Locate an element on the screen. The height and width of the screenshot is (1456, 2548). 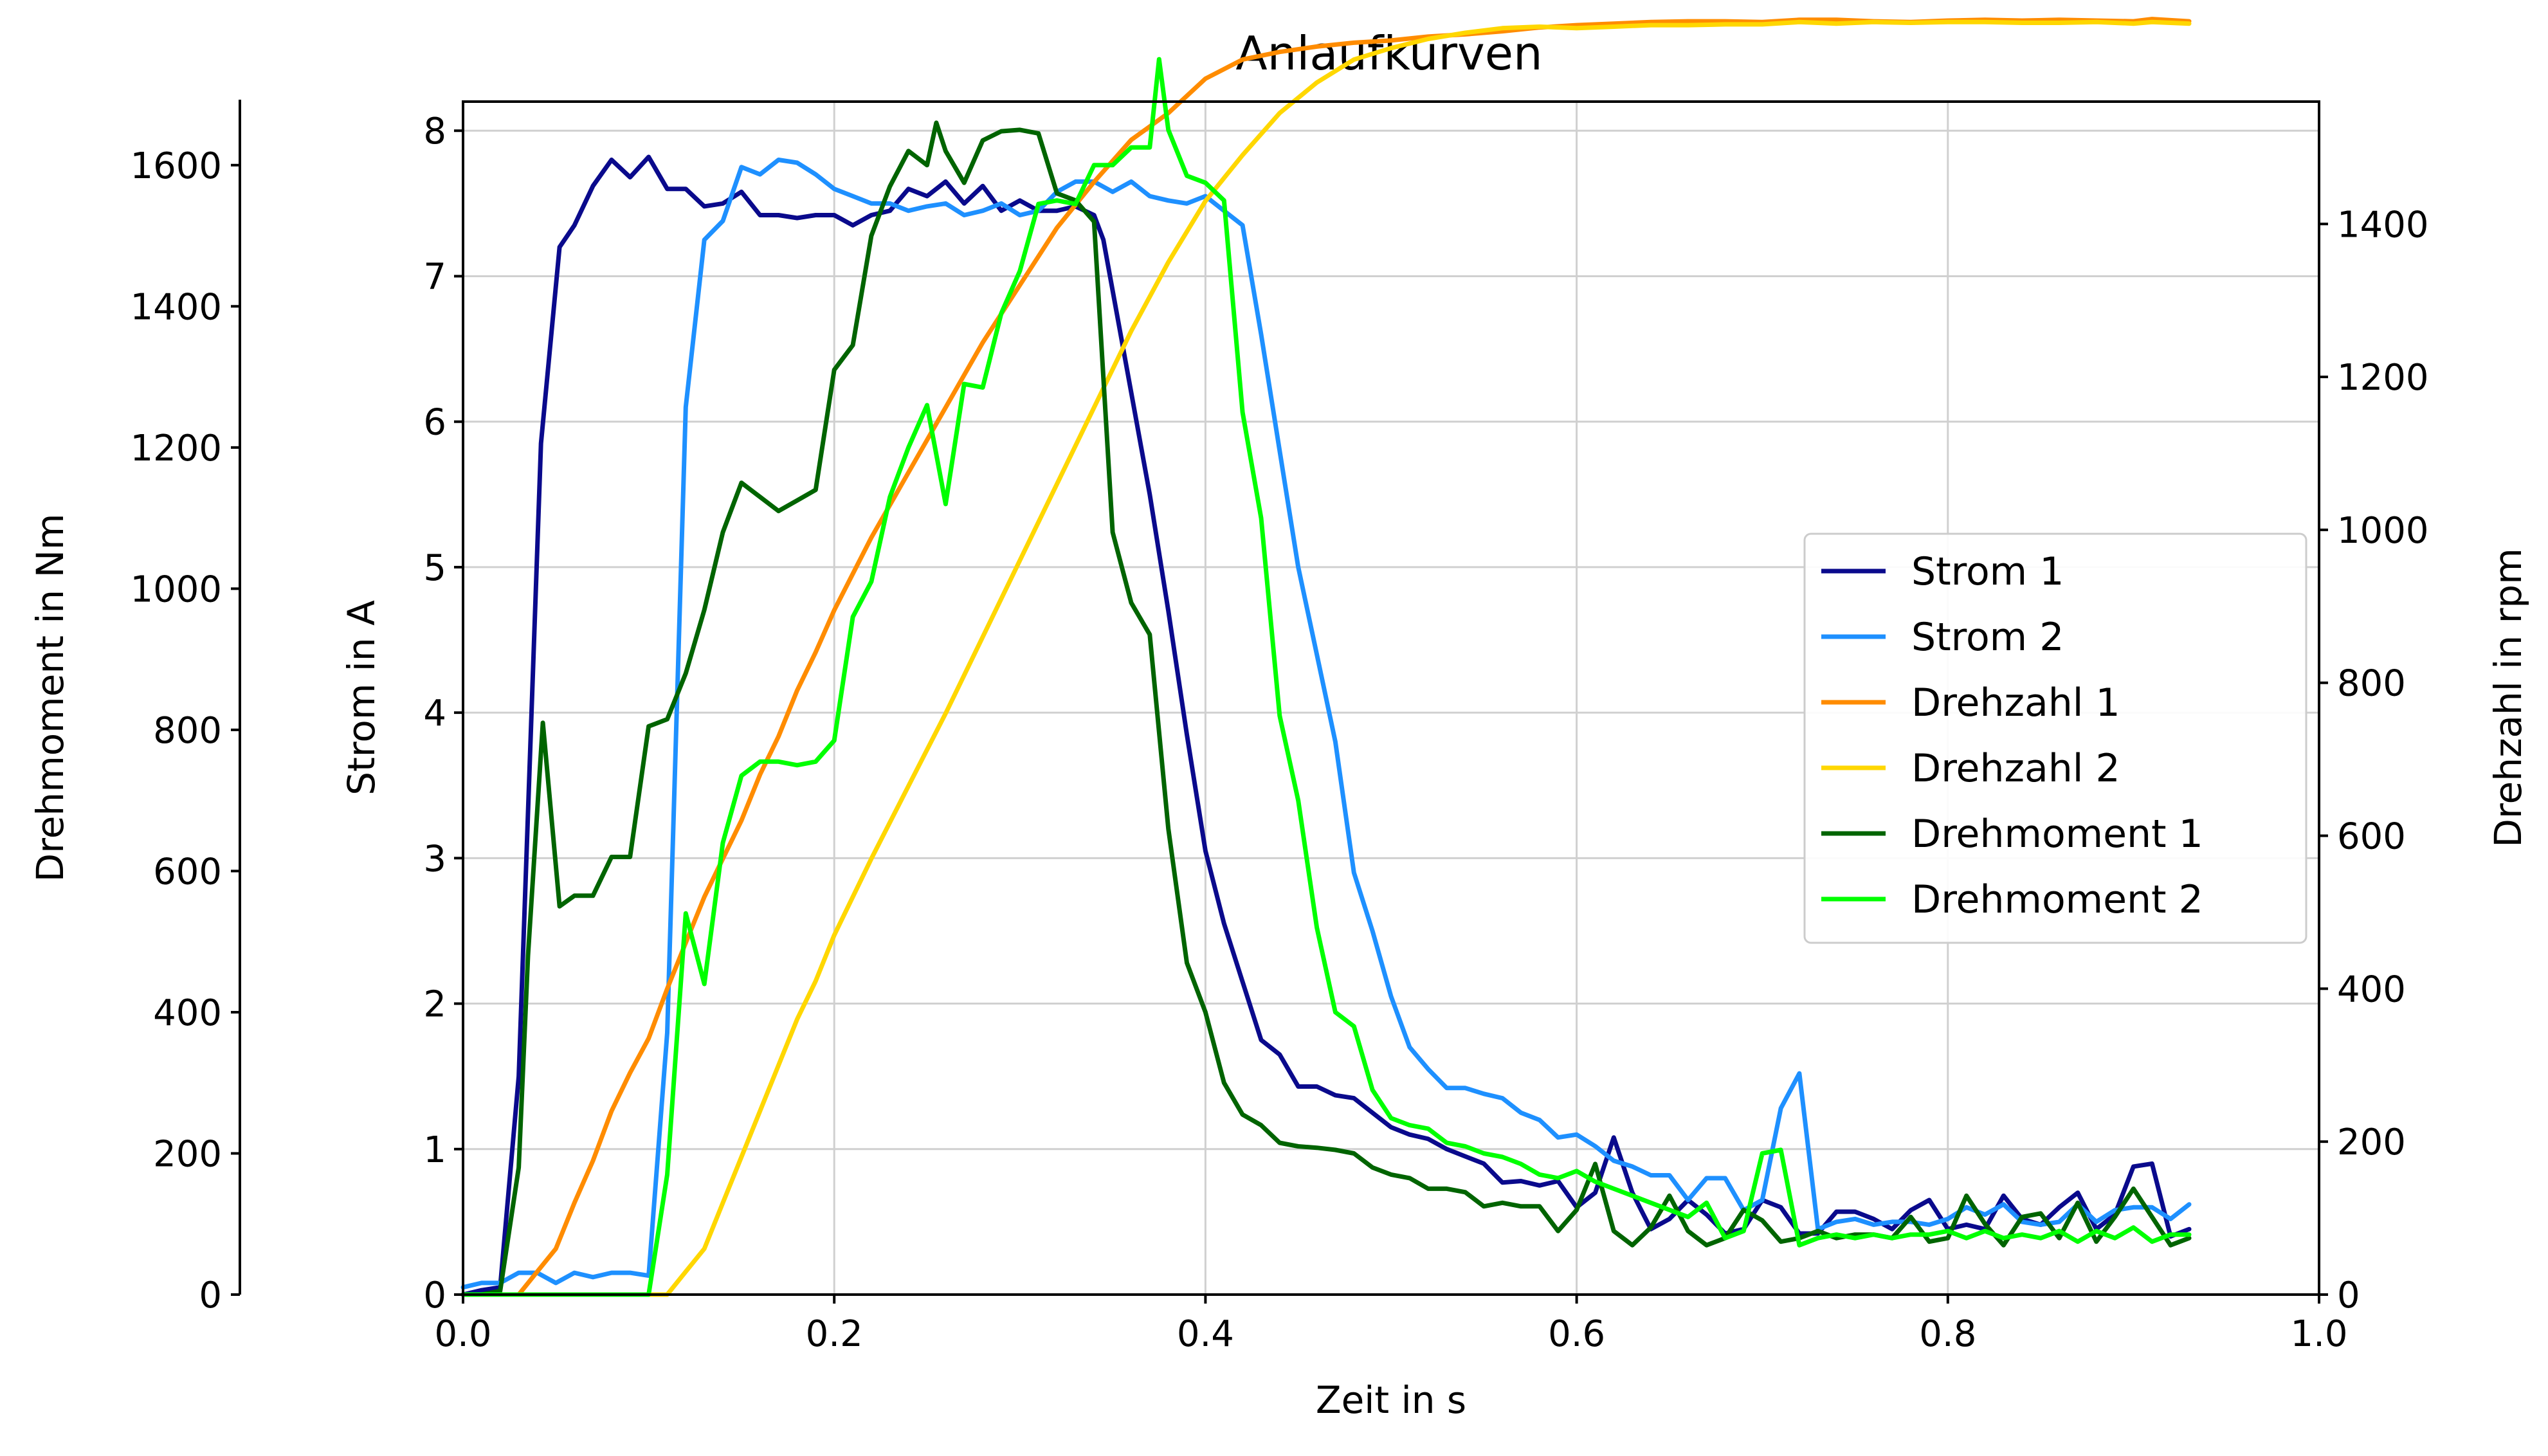
current-tick-label: 3 is located at coordinates (434, 859).